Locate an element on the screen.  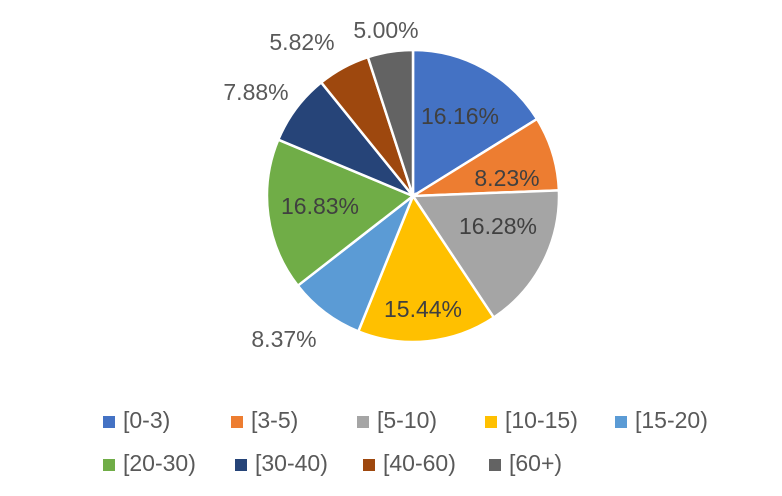
legend-label: [30-40) is located at coordinates (291, 463).